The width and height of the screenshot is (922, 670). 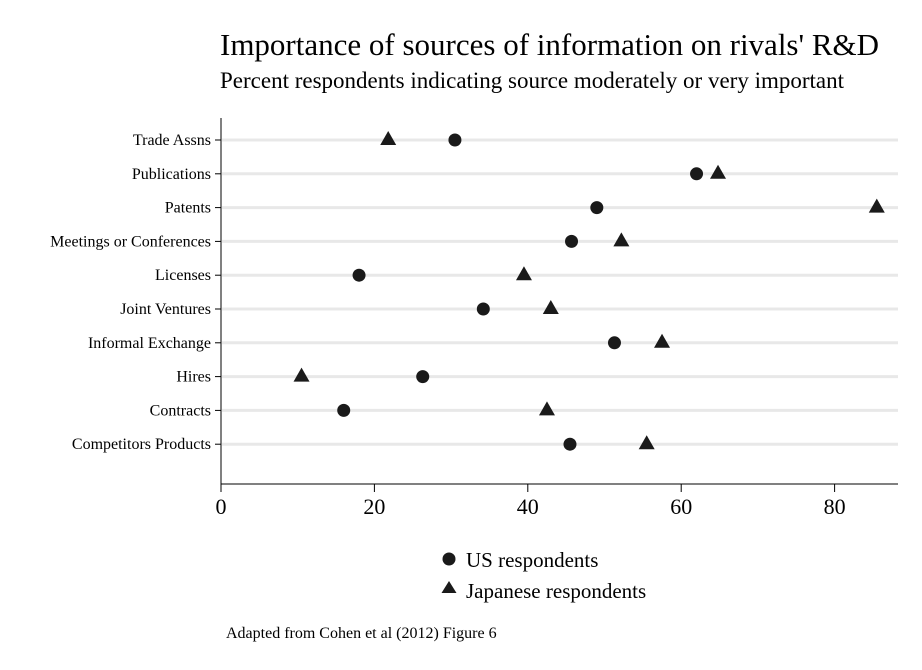 What do you see at coordinates (188, 208) in the screenshot?
I see `category-label: Patents` at bounding box center [188, 208].